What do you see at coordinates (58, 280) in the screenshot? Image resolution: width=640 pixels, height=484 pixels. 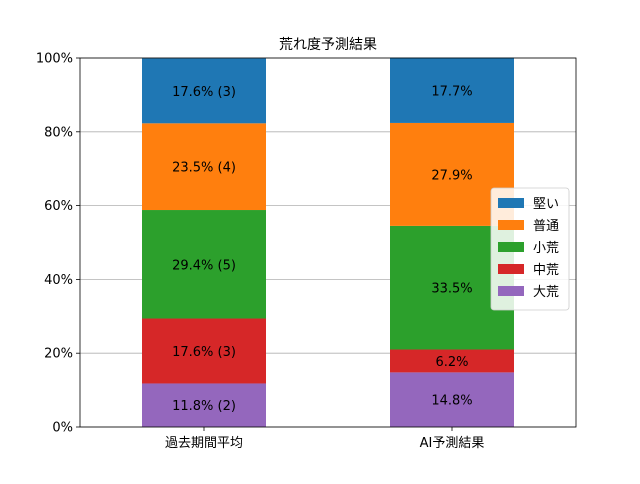 I see `y-tick-label: 40%` at bounding box center [58, 280].